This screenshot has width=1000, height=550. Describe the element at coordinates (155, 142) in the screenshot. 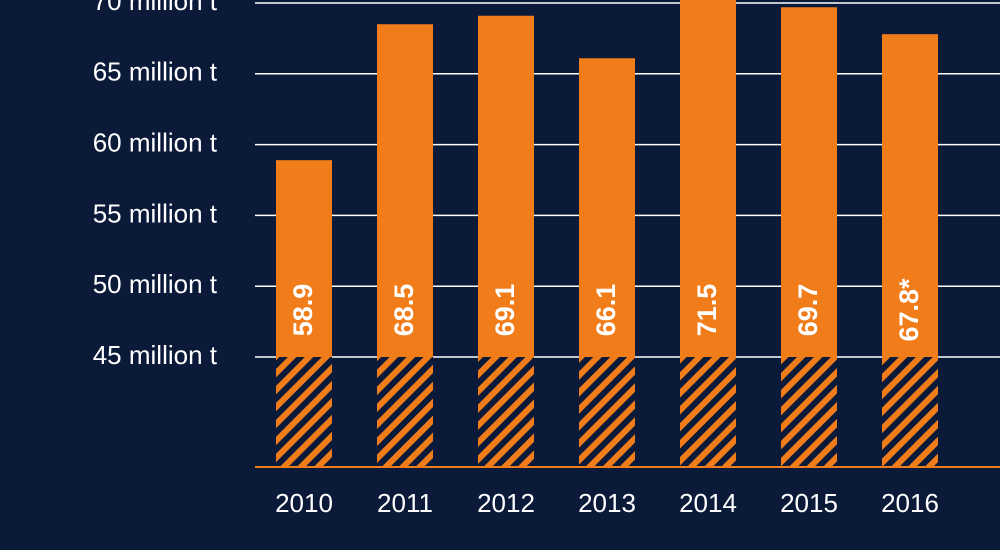

I see `y-tick-label: 60 million t` at that location.